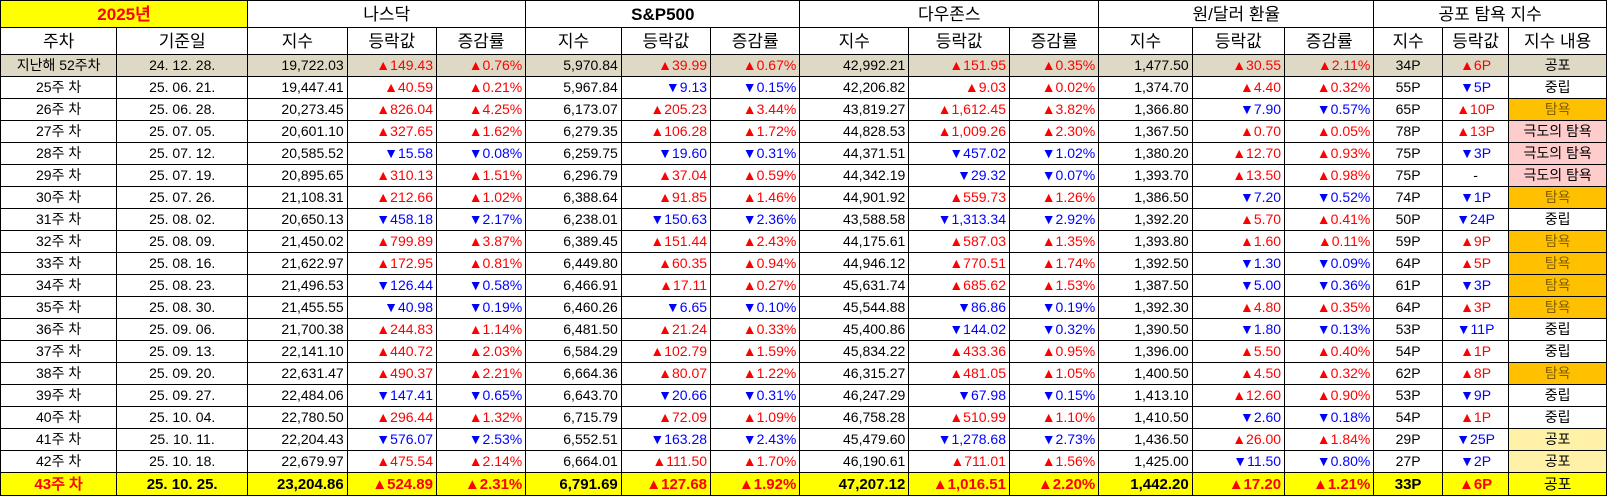  What do you see at coordinates (391, 285) in the screenshot?
I see `nasdaq-change-cell: ▼126.44` at bounding box center [391, 285].